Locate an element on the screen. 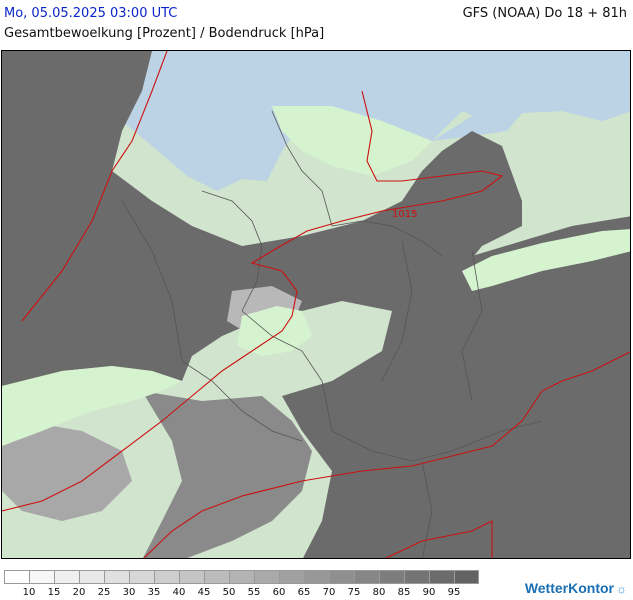  legend-tick-label: 65 is located at coordinates (304, 592).